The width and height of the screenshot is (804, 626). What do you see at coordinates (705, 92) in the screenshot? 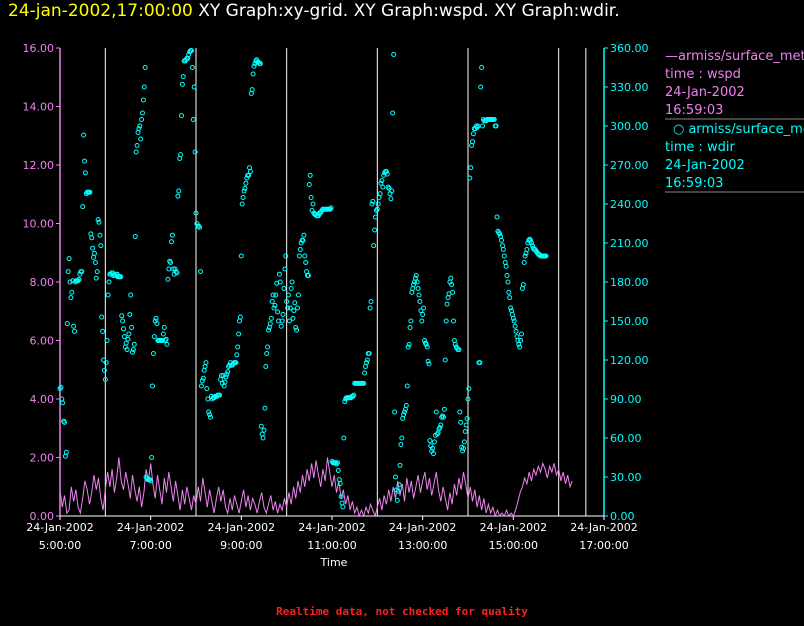
I see `legend-date: 24-Jan-2002` at bounding box center [705, 92].